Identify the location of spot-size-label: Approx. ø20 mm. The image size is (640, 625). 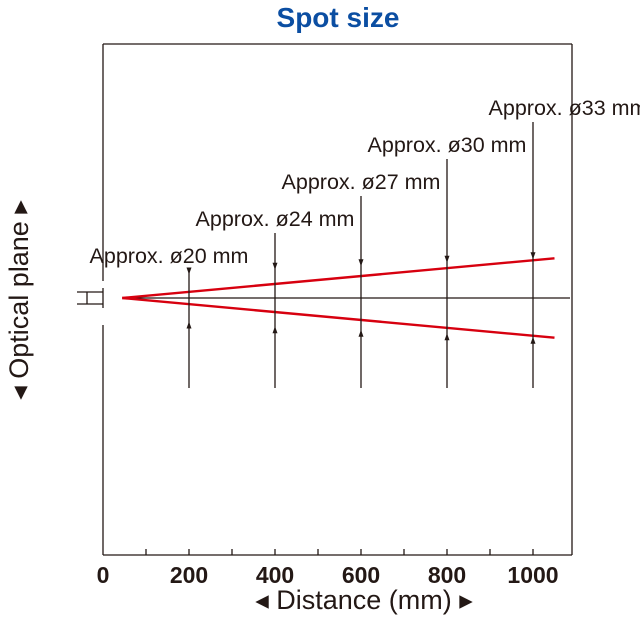
(169, 256).